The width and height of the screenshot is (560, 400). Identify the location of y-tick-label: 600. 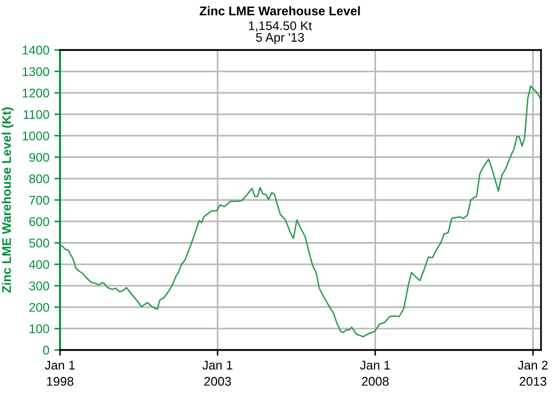
(39, 221).